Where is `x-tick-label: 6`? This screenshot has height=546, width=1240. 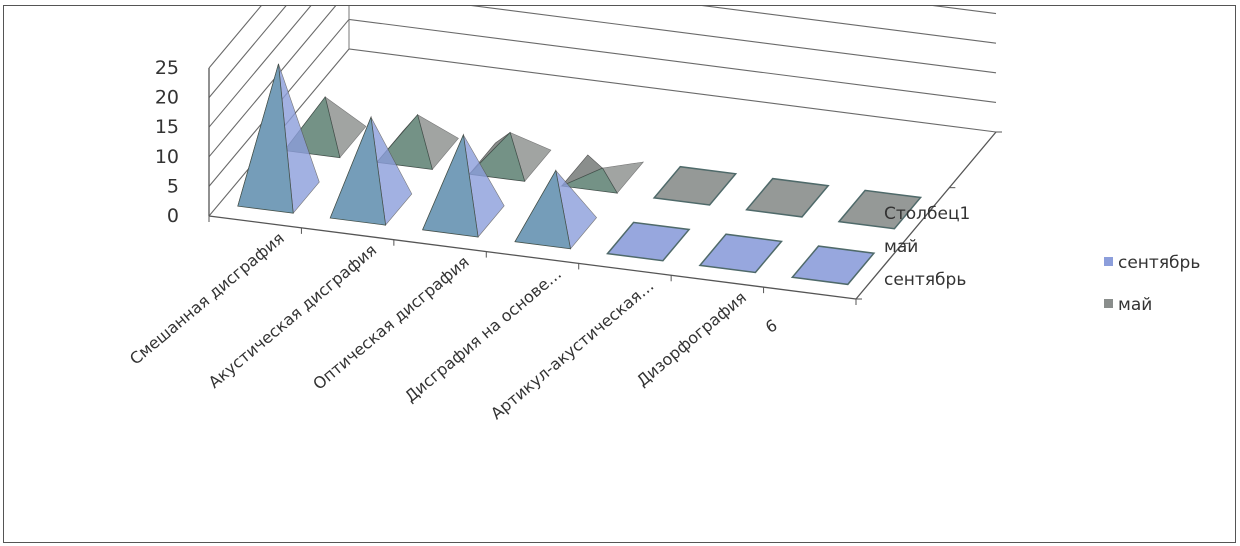 x-tick-label: 6 is located at coordinates (771, 326).